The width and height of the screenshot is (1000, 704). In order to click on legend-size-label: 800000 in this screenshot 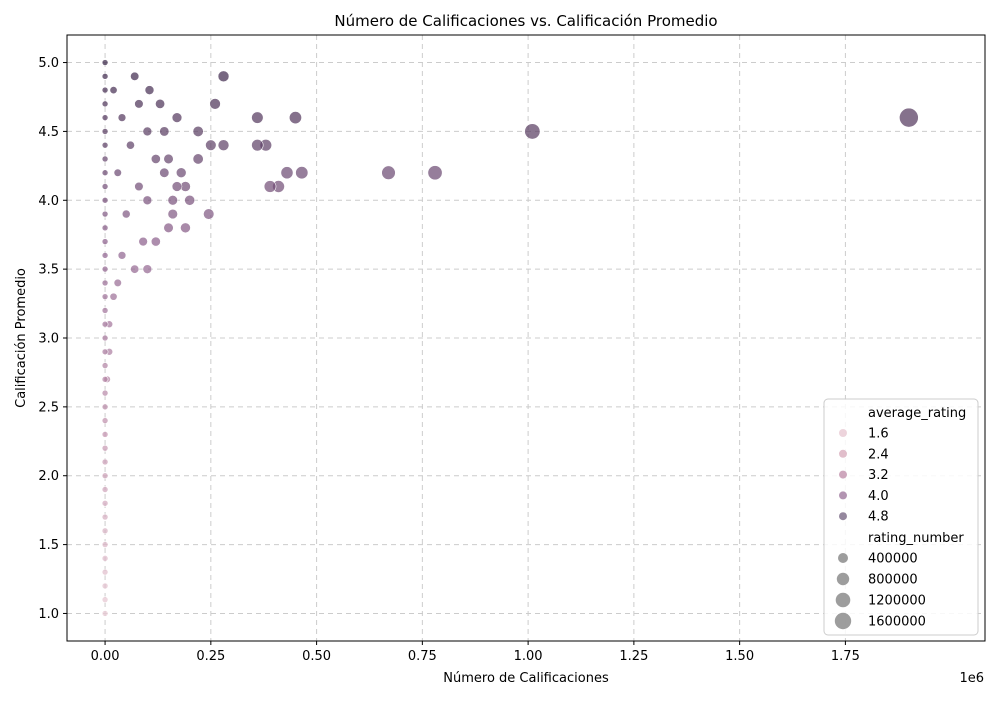, I will do `click(893, 580)`.